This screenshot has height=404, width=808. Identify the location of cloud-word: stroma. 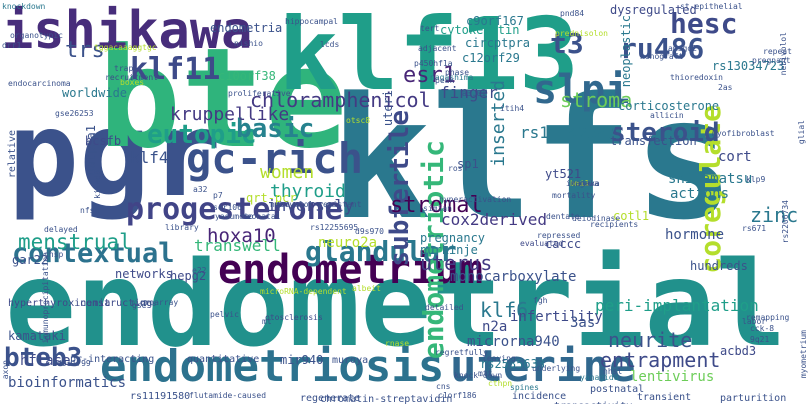
(596, 100).